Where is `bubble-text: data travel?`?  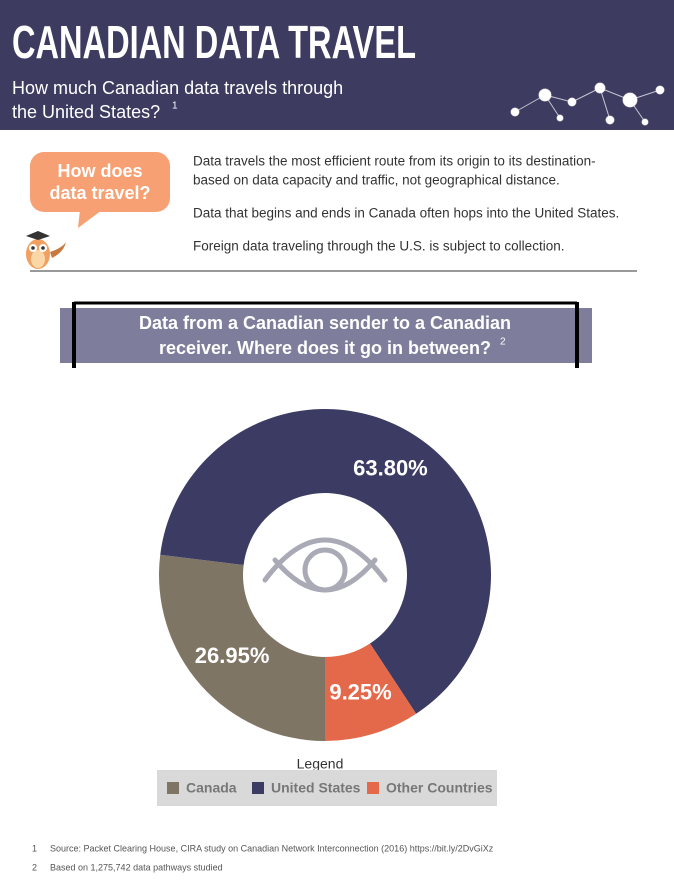
bubble-text: data travel? is located at coordinates (99, 193).